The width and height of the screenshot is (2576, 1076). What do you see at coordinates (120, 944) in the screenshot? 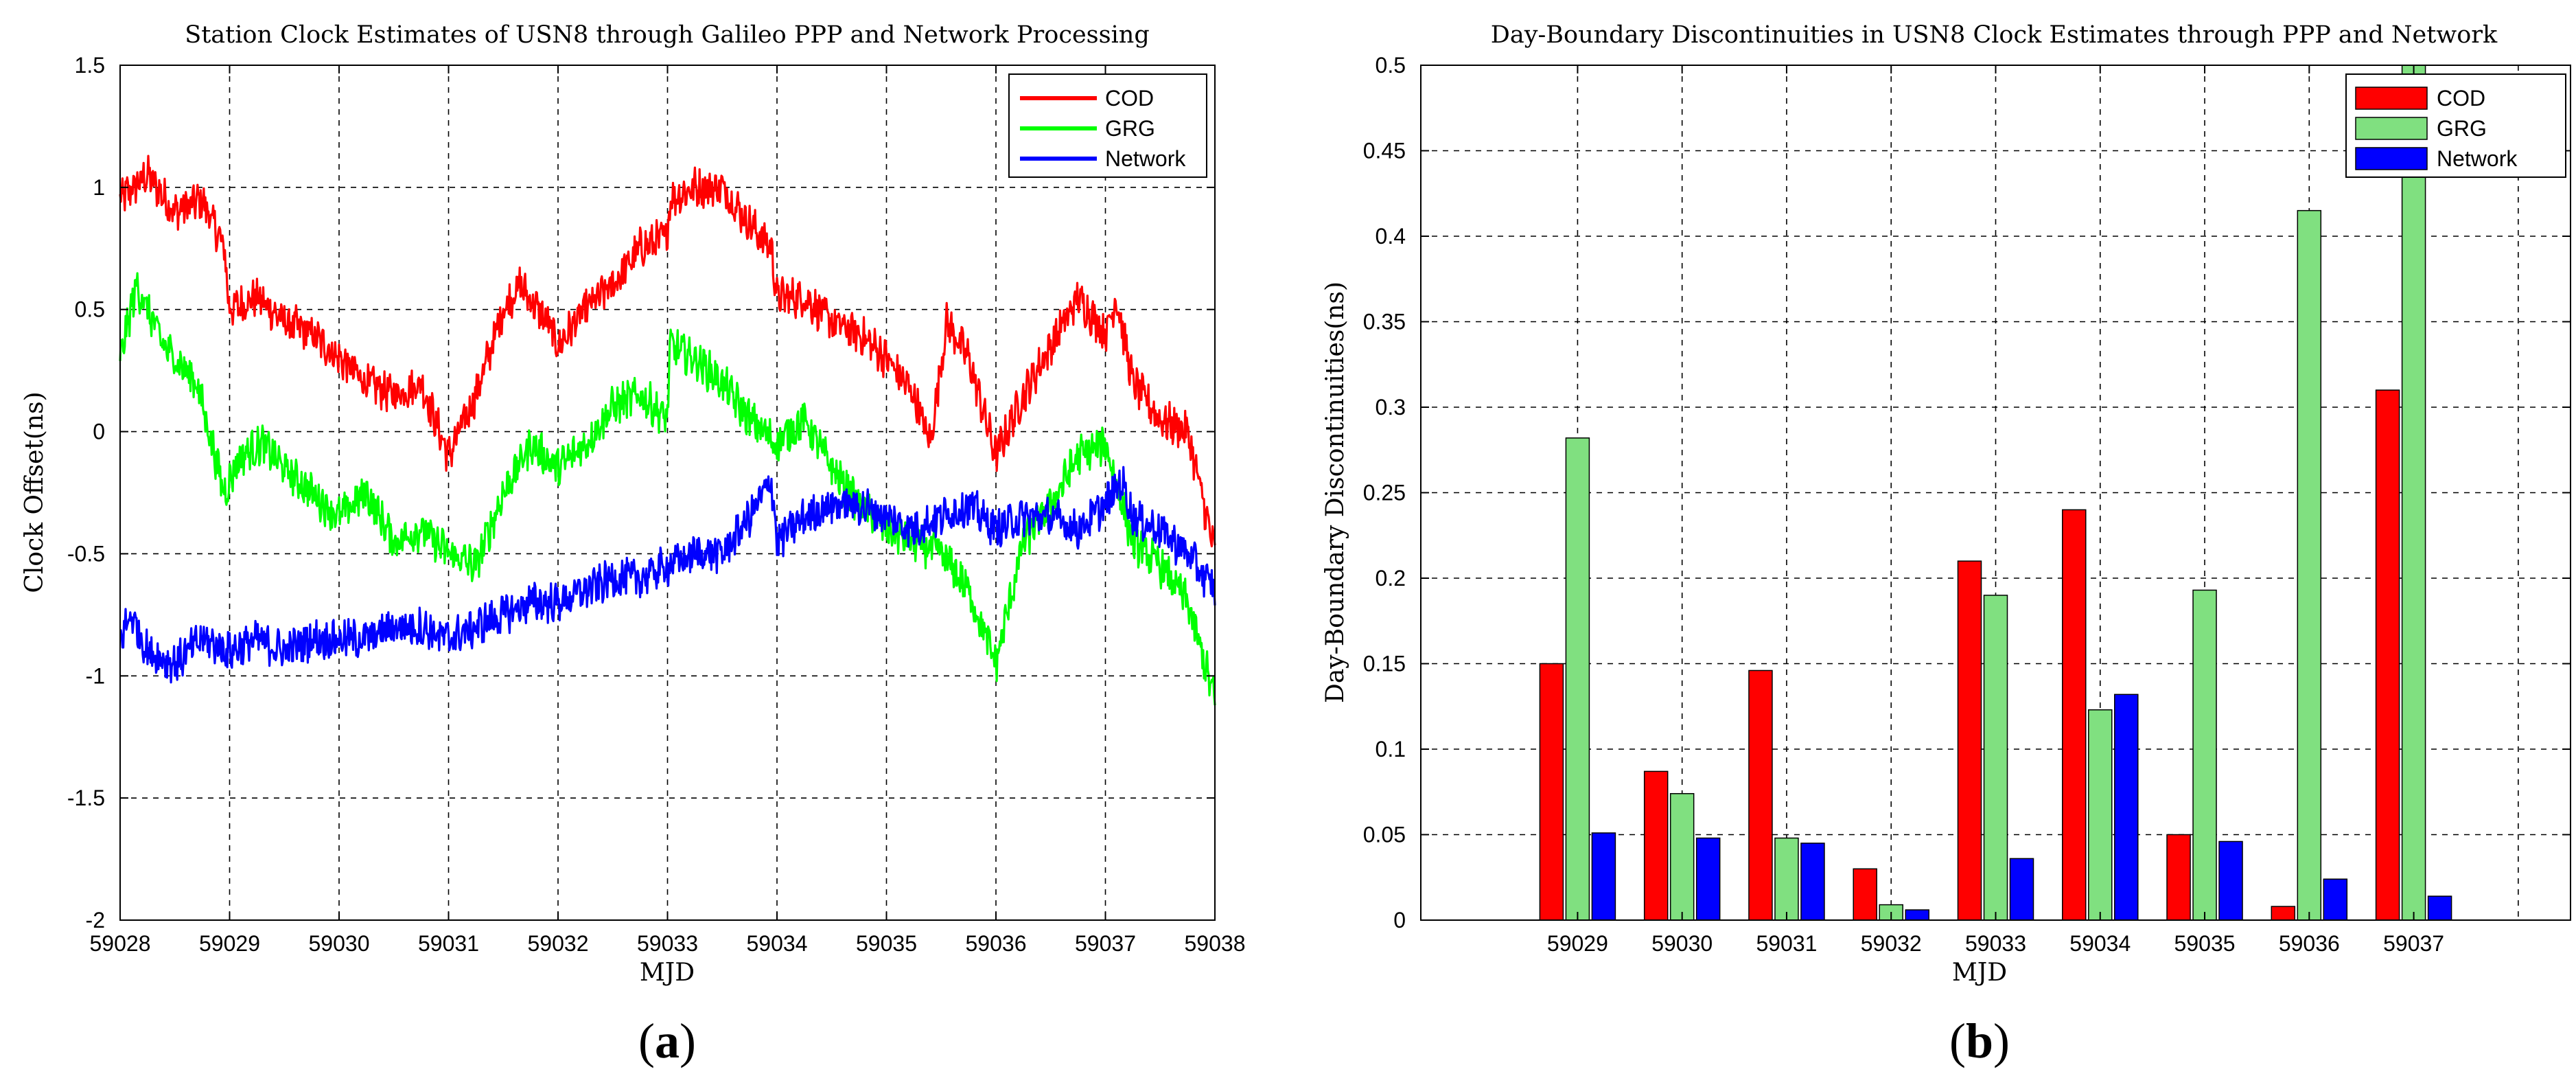
I see `chart-a-xtick-label: 59028` at bounding box center [120, 944].